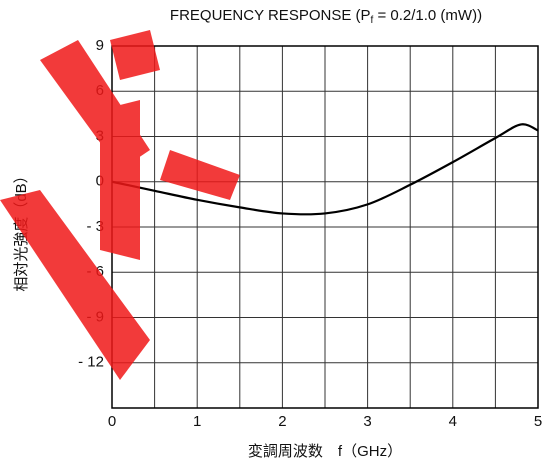 This screenshot has height=470, width=550. I want to click on x-tick-label: 2, so click(282, 421).